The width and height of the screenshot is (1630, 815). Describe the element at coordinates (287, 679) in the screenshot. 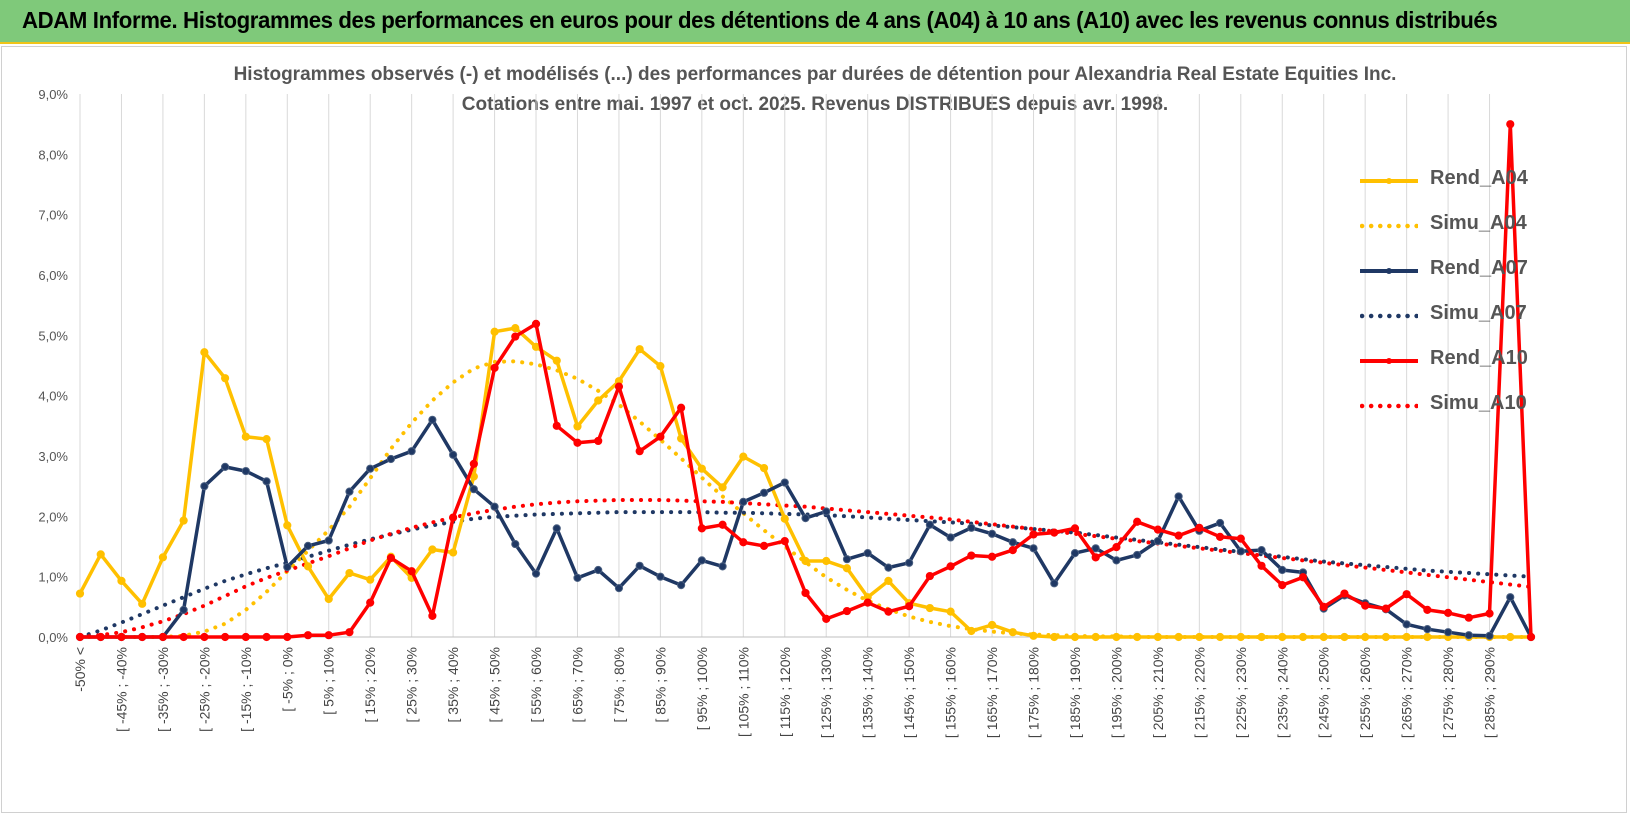

I see `x-tick-label: [ -5% ; 0%` at that location.